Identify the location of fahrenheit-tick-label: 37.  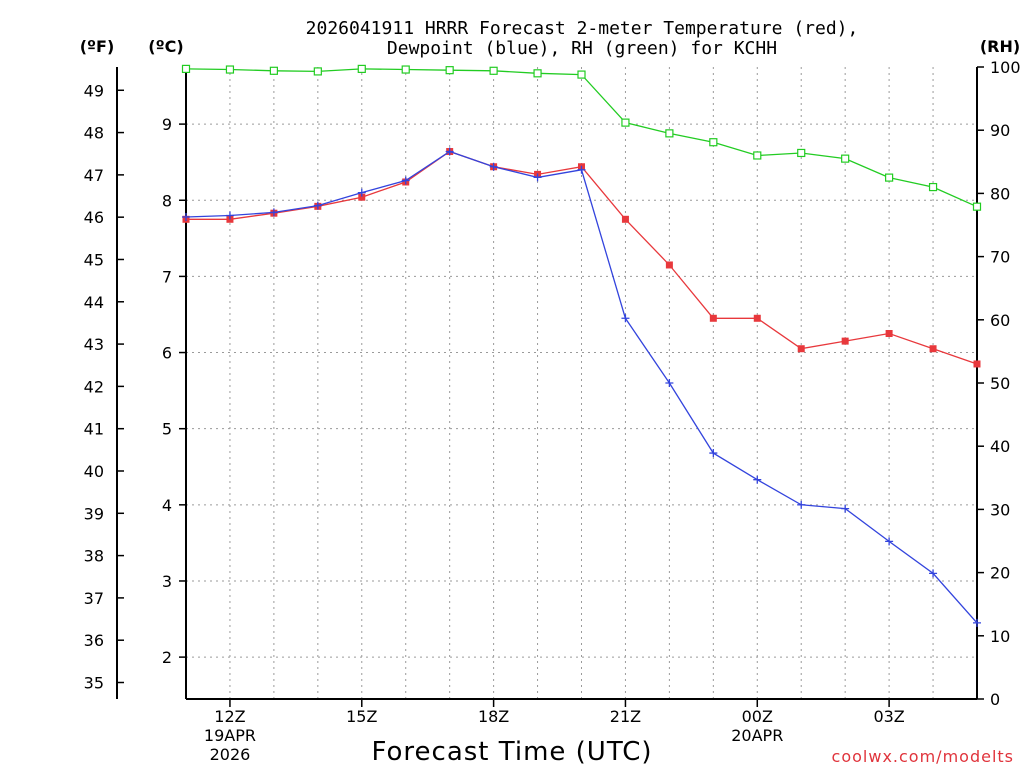
(94, 598).